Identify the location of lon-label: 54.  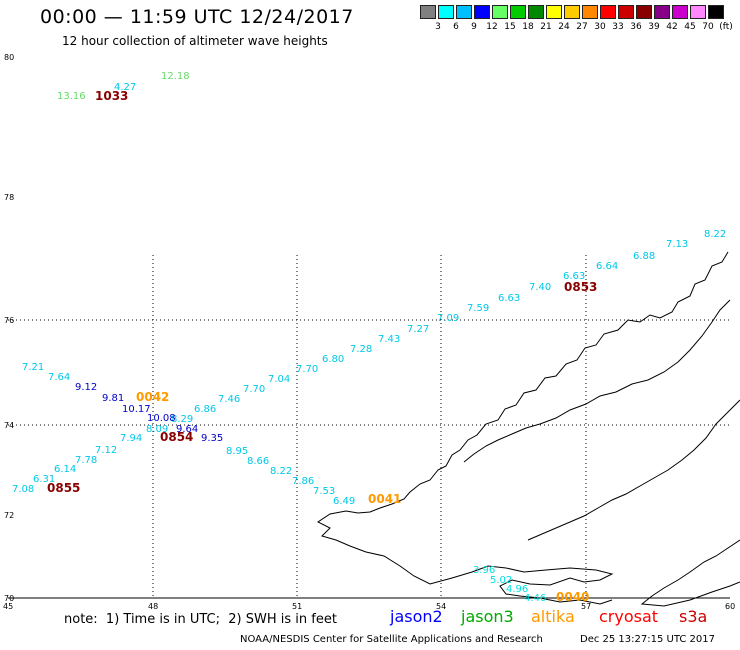
(441, 606).